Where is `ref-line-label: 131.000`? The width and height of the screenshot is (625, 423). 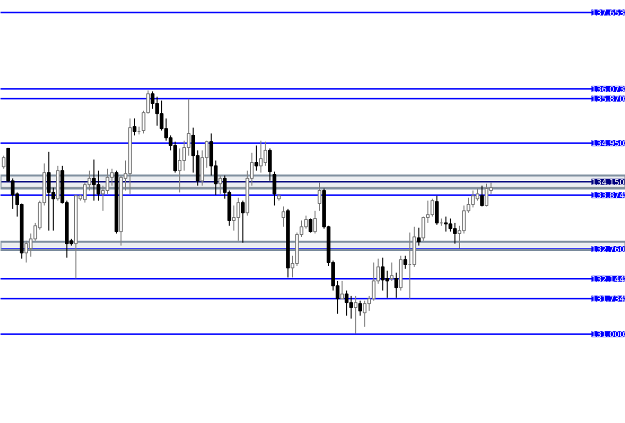
ref-line-label: 131.000 is located at coordinates (608, 335).